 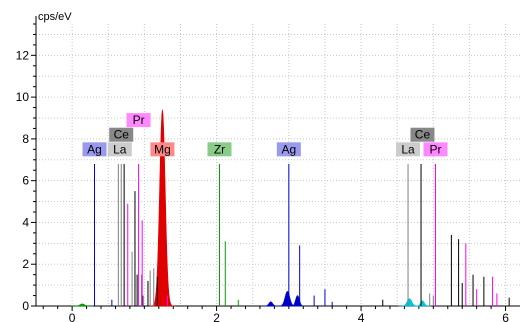 I want to click on element-label: Mg, so click(x=162, y=149).